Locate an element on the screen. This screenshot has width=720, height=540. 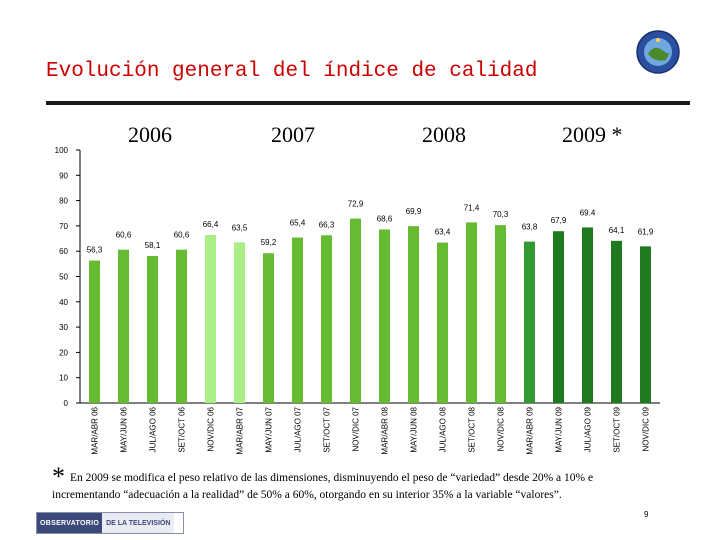
y-tick-label-70: 70 is located at coordinates (63, 226).